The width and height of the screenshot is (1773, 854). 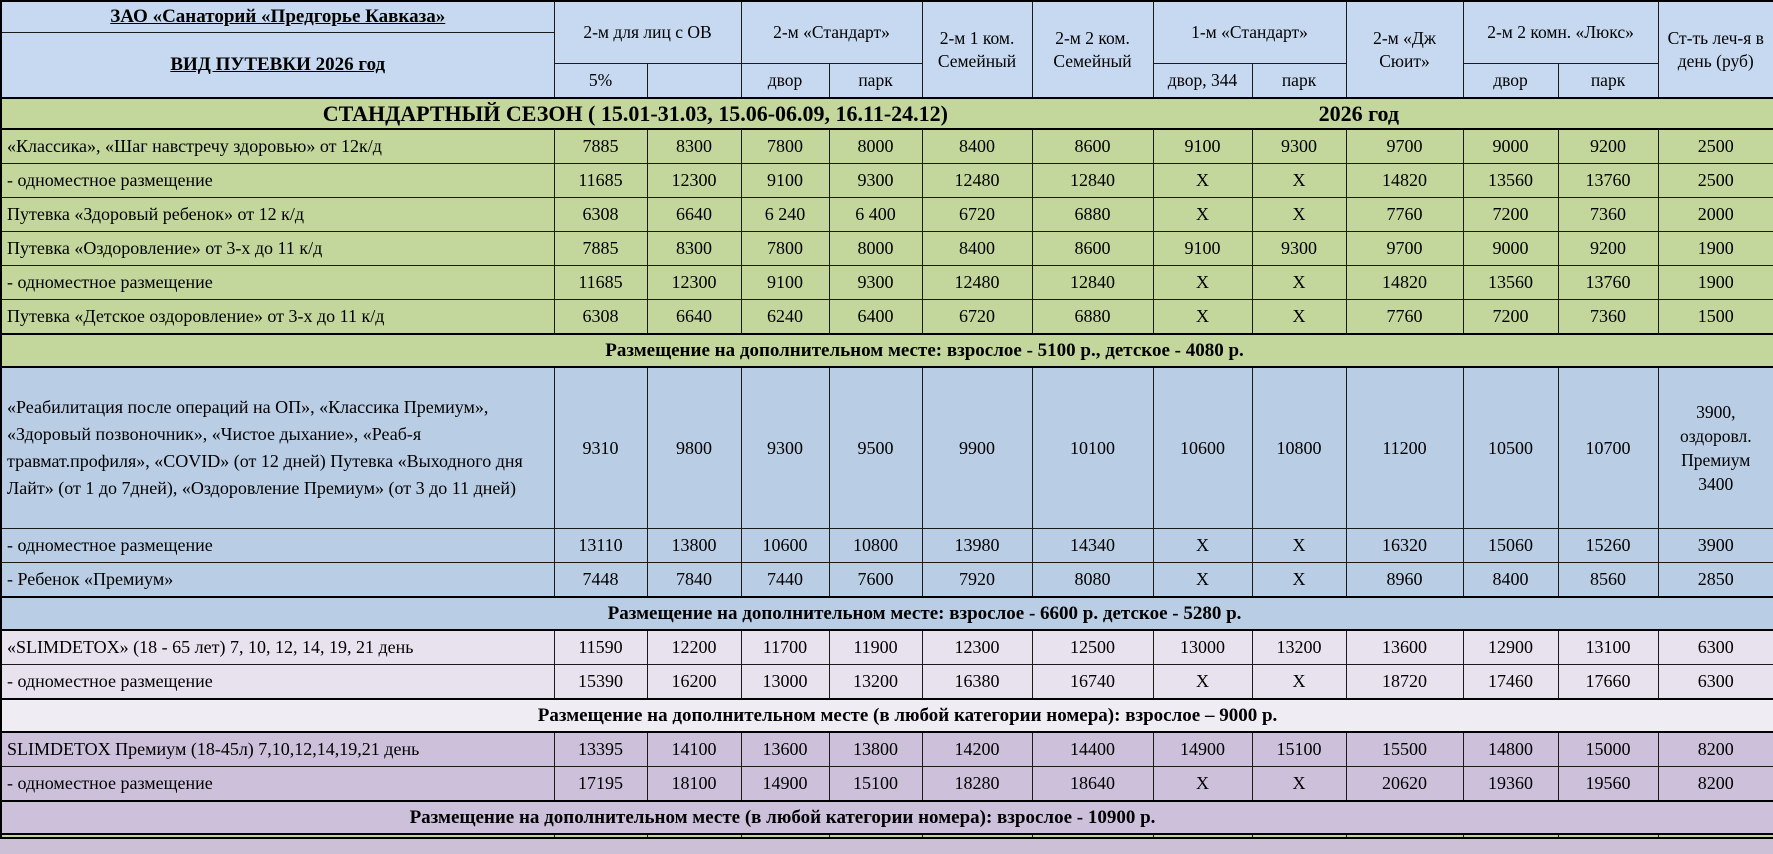 I want to click on price-cell: 11685, so click(x=600, y=282).